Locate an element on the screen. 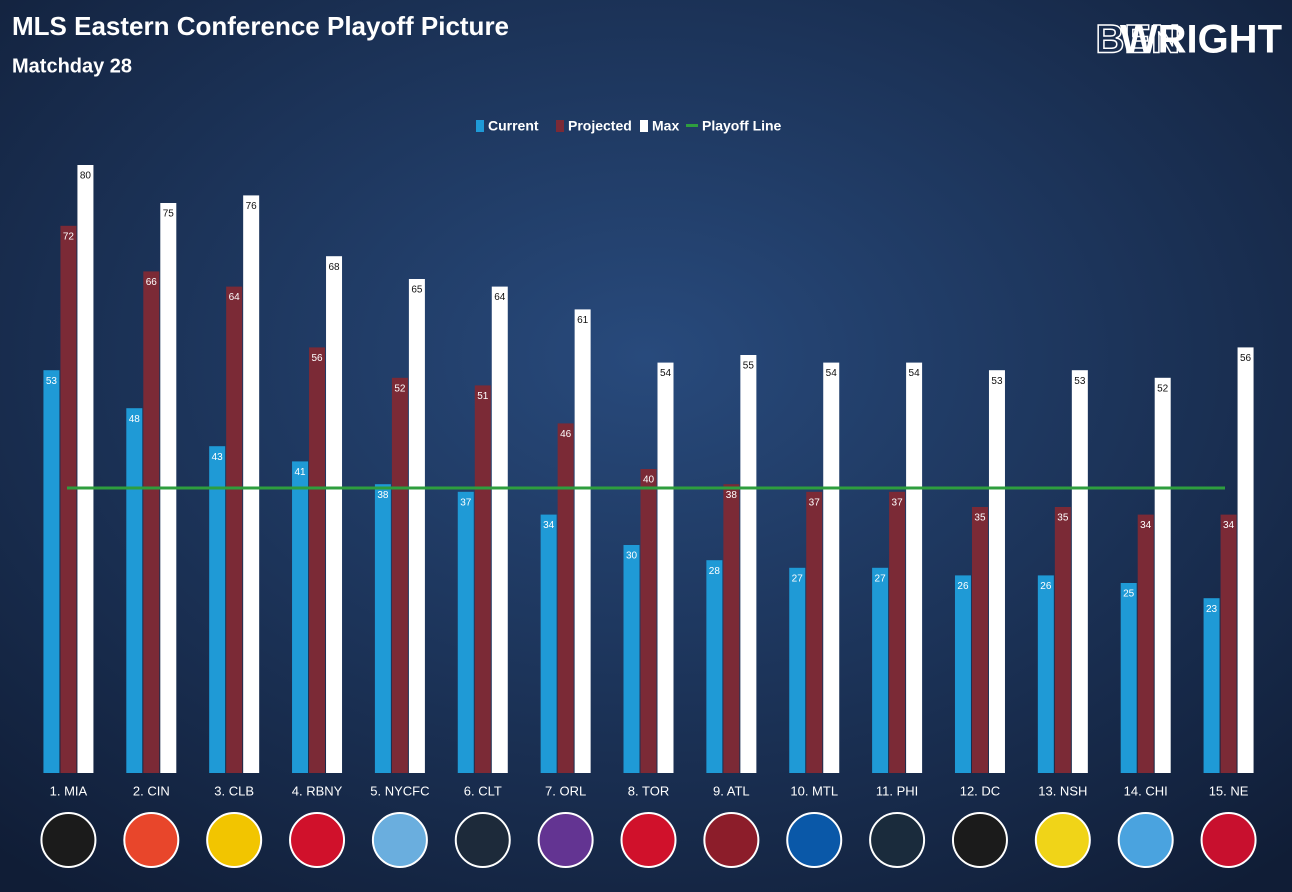 This screenshot has height=892, width=1292. x-tick-label: 6. CLT is located at coordinates (483, 790).